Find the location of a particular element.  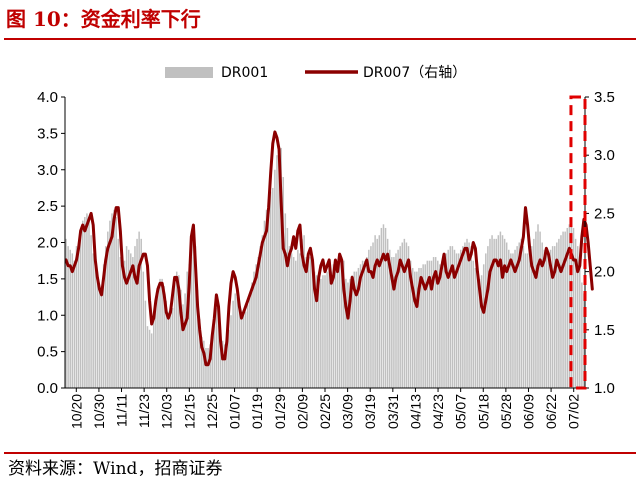

x-tick-label: 12/15 is located at coordinates (189, 411).